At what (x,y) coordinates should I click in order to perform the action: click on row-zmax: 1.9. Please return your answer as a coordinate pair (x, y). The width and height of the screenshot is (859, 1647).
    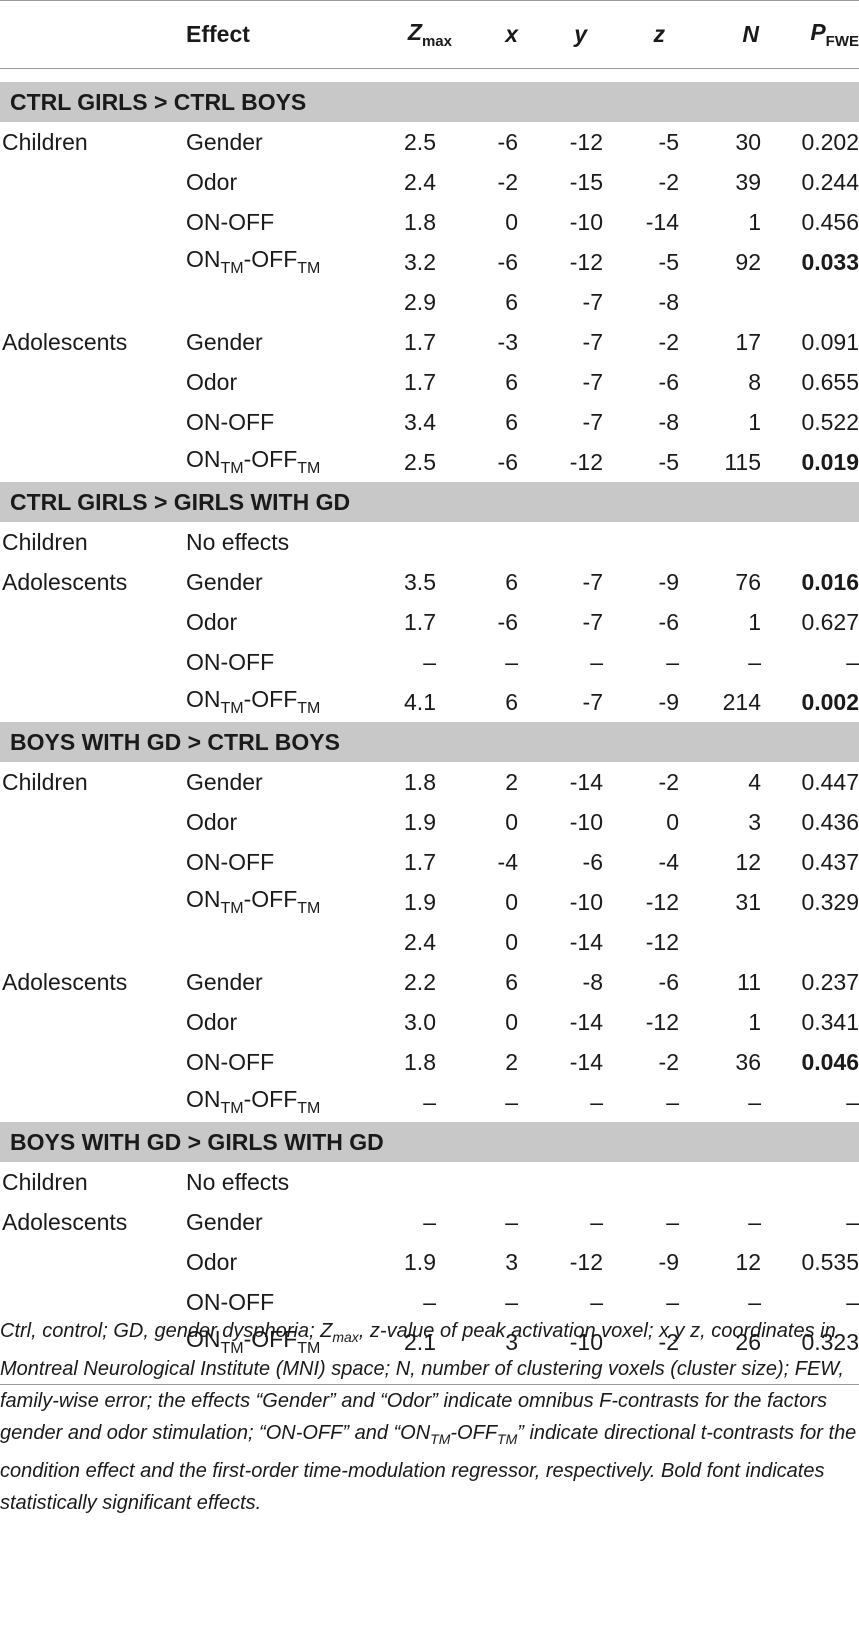
    Looking at the image, I should click on (420, 901).